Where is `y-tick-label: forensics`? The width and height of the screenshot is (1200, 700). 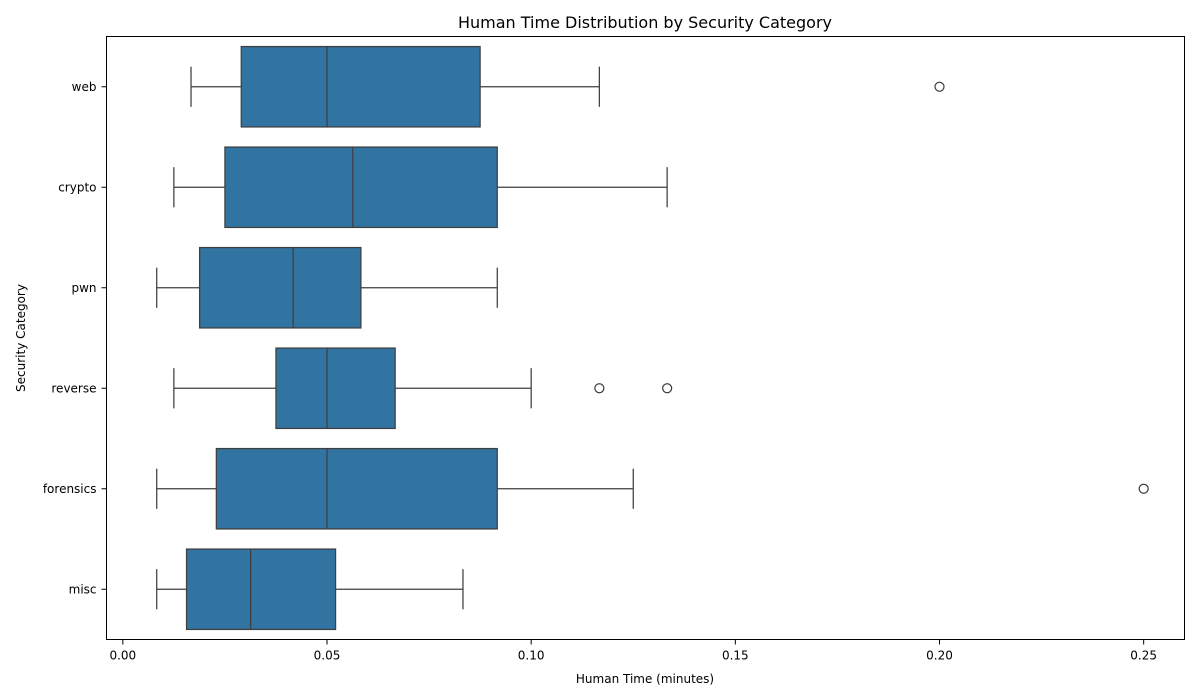 y-tick-label: forensics is located at coordinates (70, 489).